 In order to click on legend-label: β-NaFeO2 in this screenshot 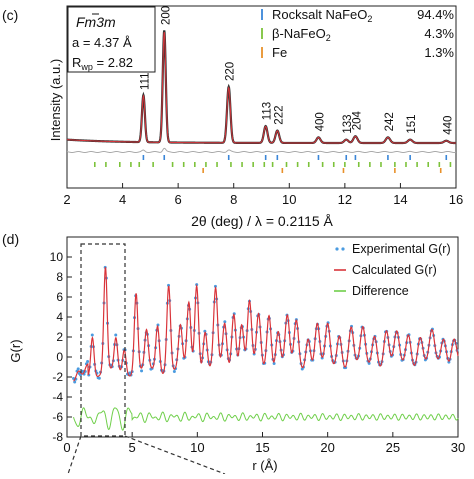, I will do `click(301, 34)`.